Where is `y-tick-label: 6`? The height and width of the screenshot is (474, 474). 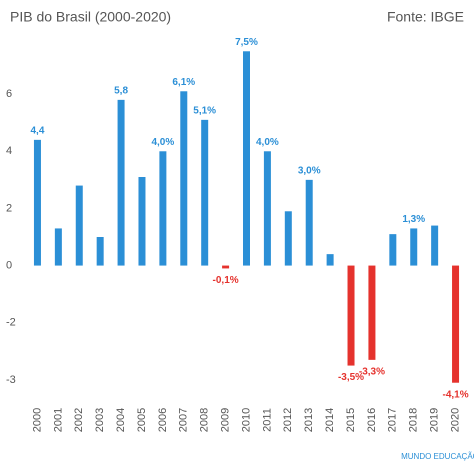 y-tick-label: 6 is located at coordinates (9, 94).